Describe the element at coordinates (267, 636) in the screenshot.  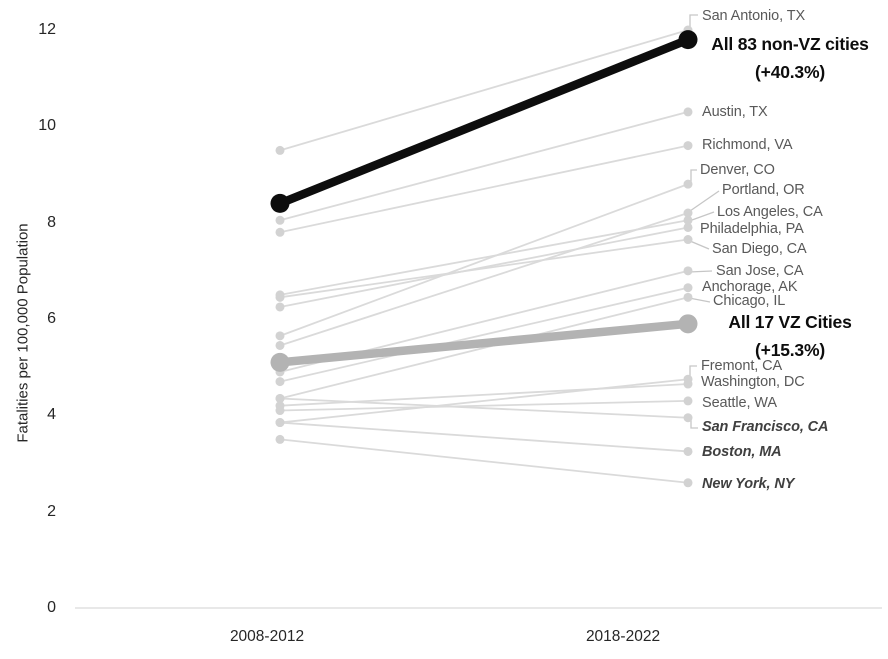
I see `x-tick-2008-2012: 2008-2012` at that location.